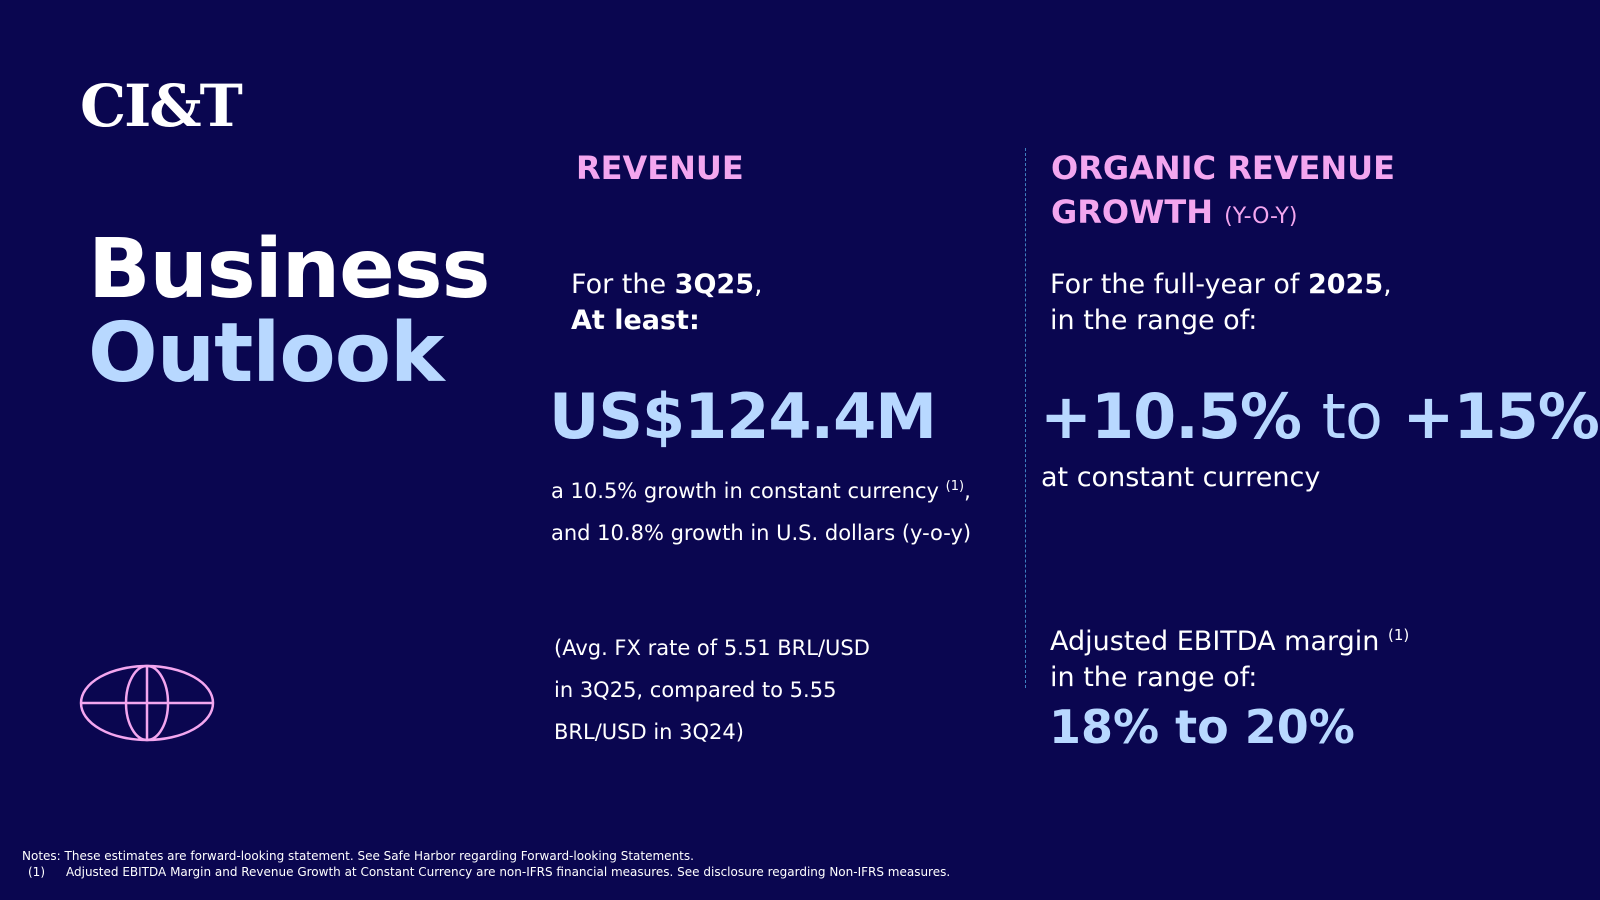 The width and height of the screenshot is (1600, 900). I want to click on globe-icon, so click(147, 705).